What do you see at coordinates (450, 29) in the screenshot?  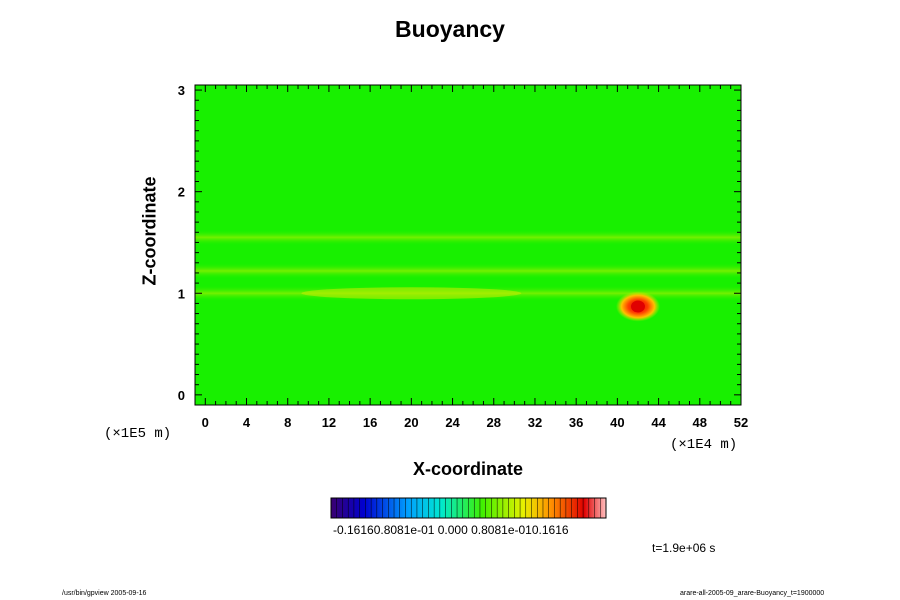 I see `chart-title: Buoyancy` at bounding box center [450, 29].